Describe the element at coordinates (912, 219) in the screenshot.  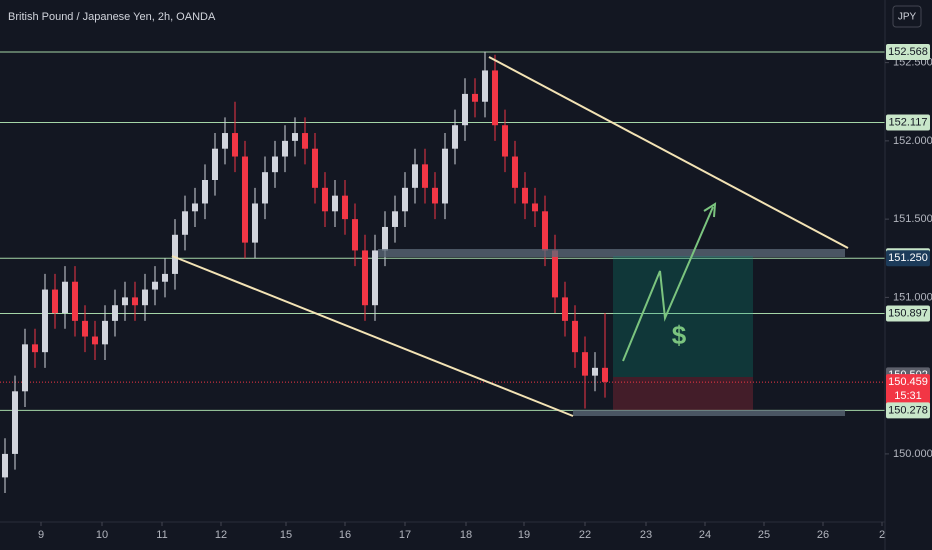
I see `y-tick-label: 151.500` at that location.